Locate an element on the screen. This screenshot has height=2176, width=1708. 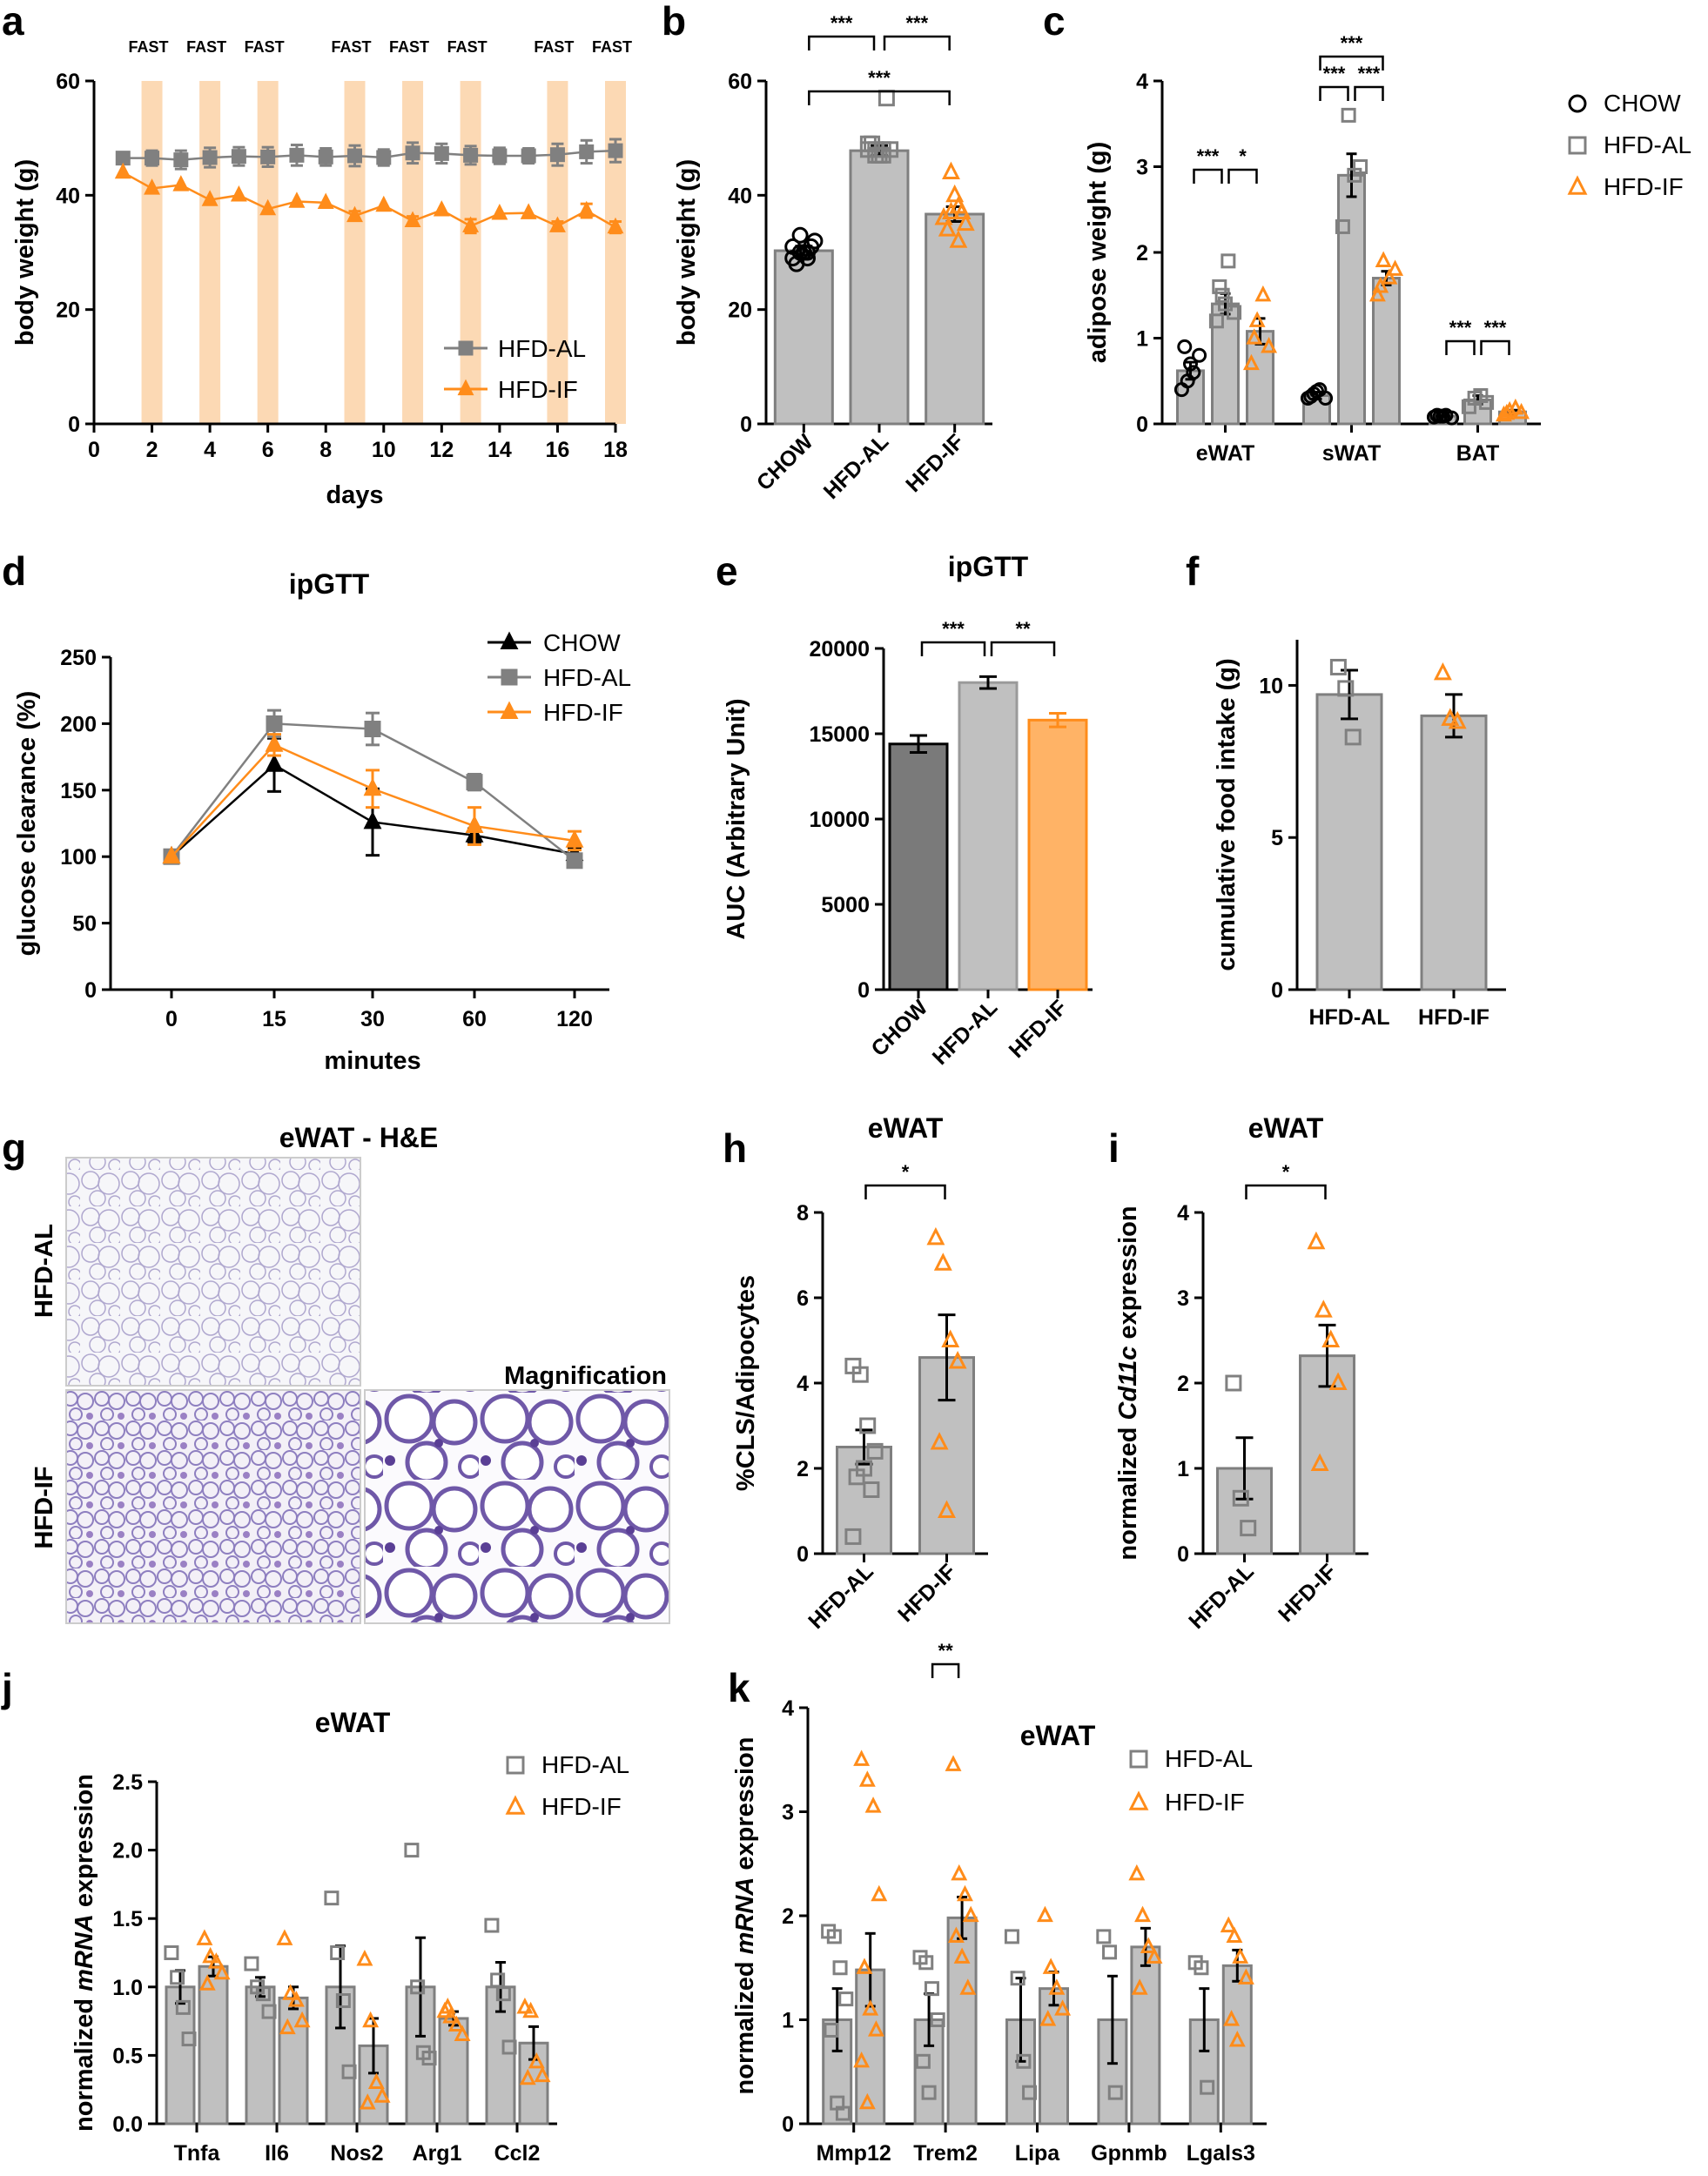
j-y-tick-label: 0.0 is located at coordinates (127, 2124).